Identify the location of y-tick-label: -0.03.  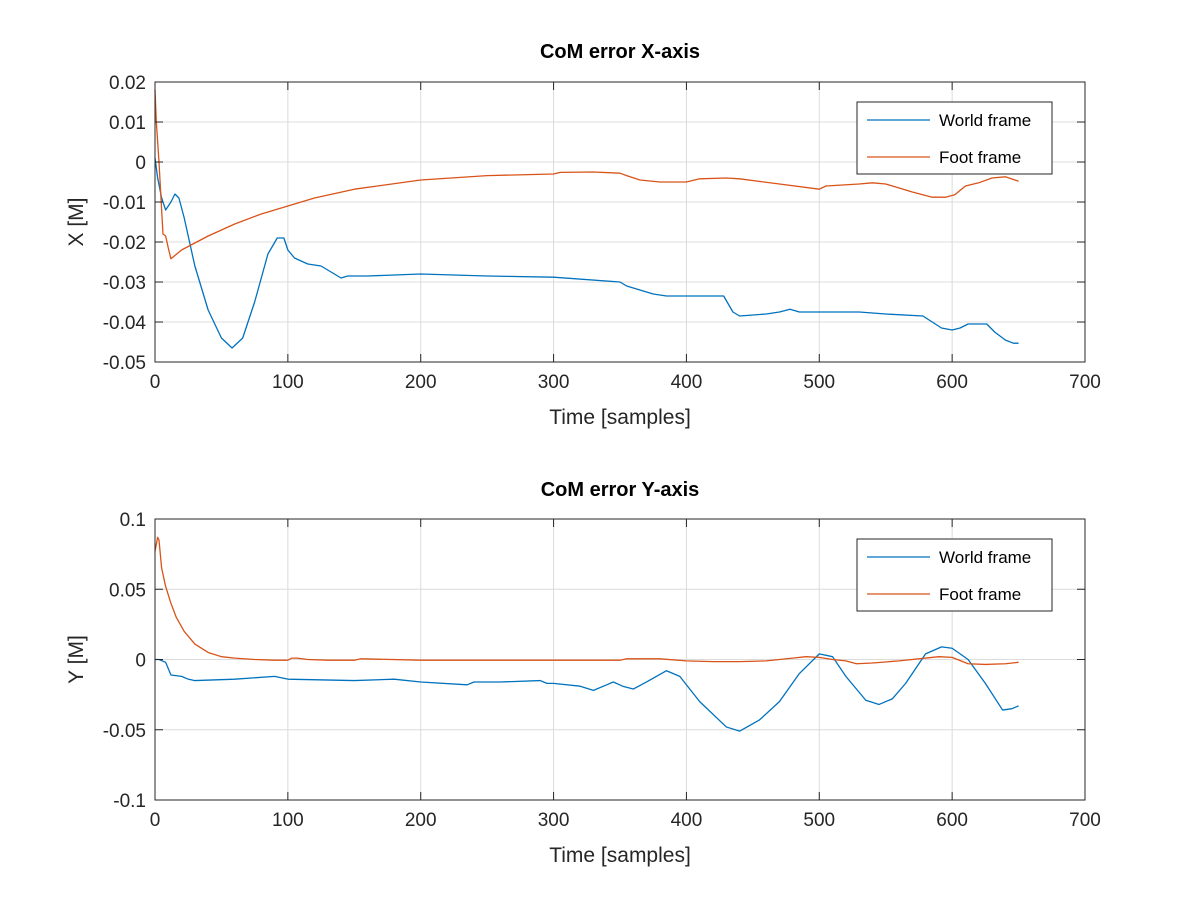
(124, 283).